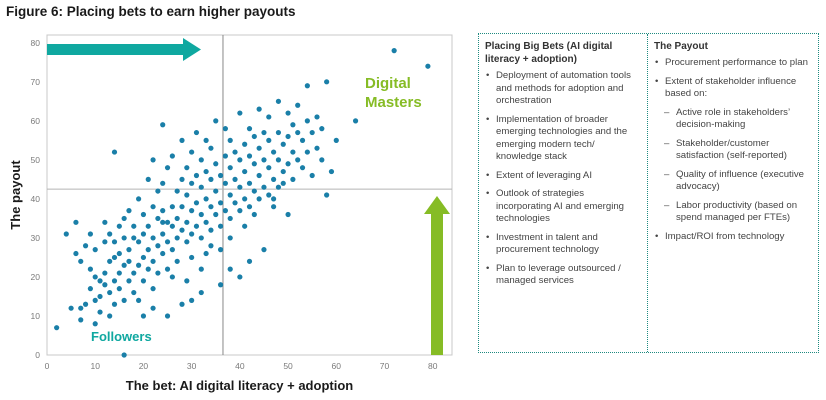 This screenshot has width=826, height=400. Describe the element at coordinates (15, 195) in the screenshot. I see `y-axis-title: The payout` at that location.